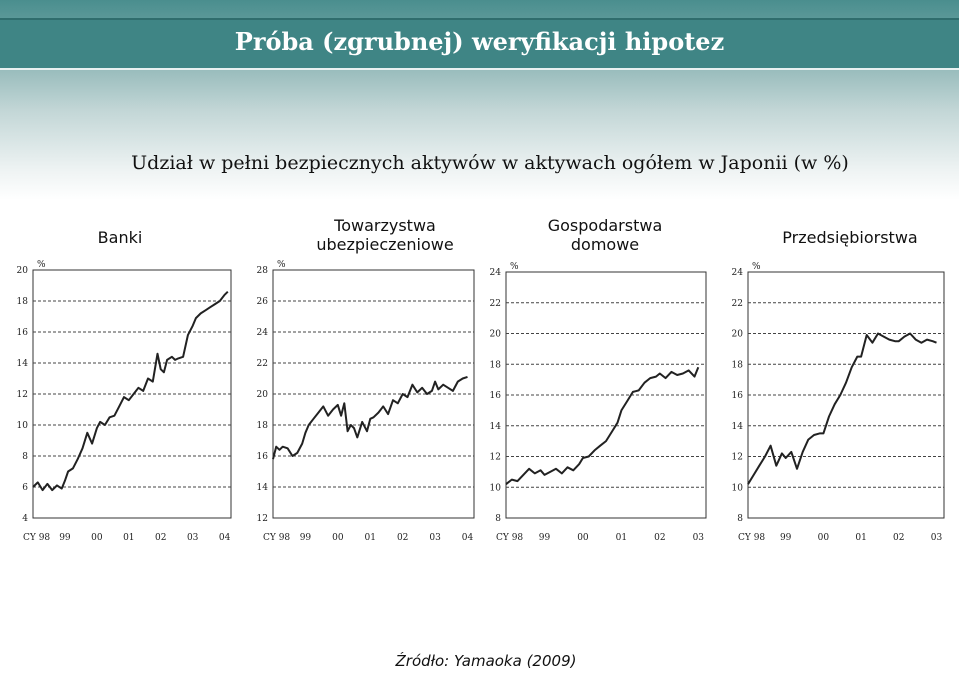 The width and height of the screenshot is (959, 675). I want to click on panel-label-line1: Towarzystwa, so click(385, 225).